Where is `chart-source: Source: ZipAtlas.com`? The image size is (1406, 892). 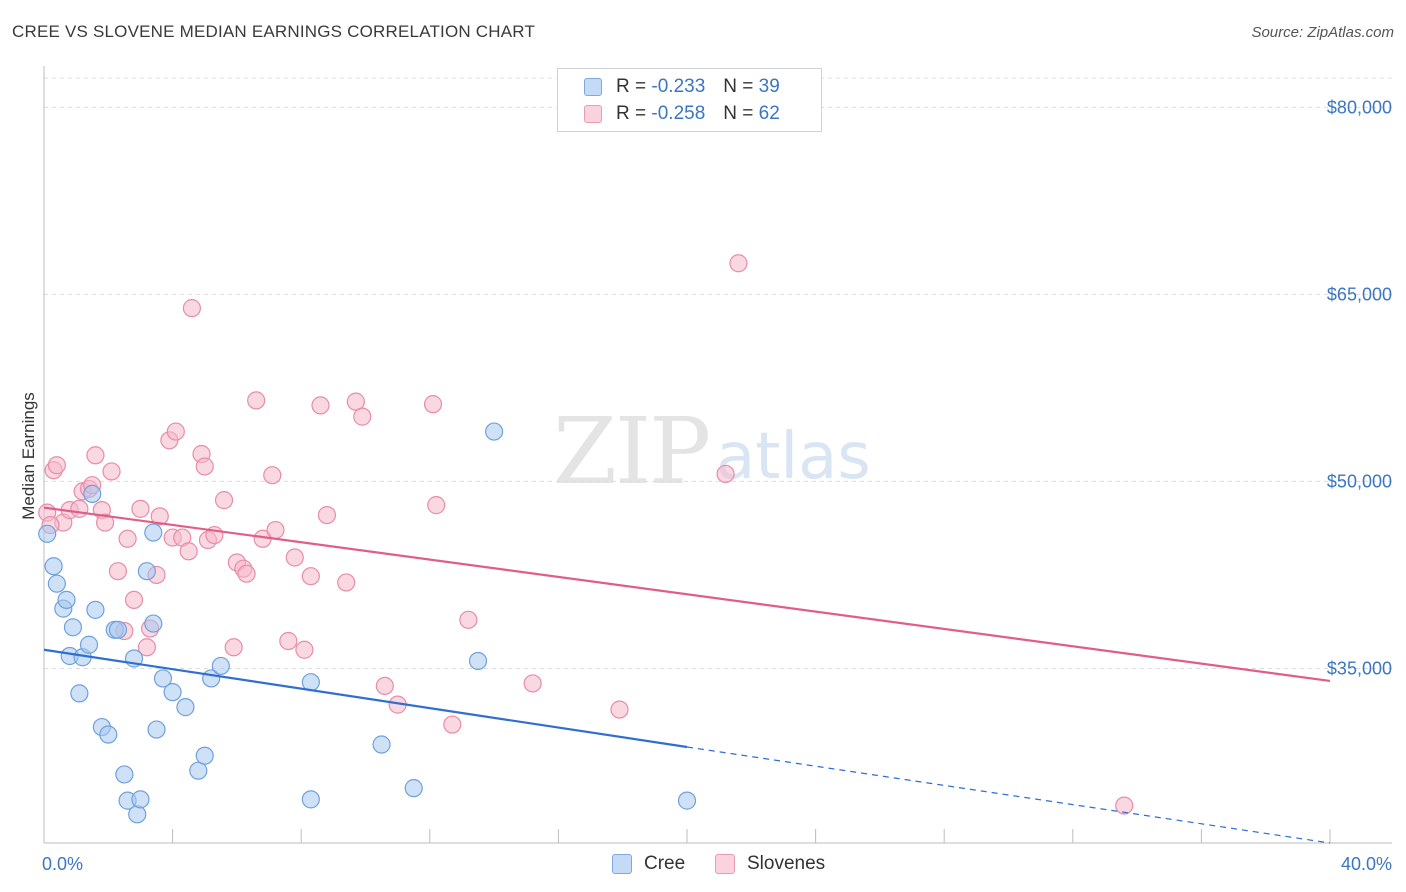
chart-source: Source: ZipAtlas.com is located at coordinates (1322, 32).